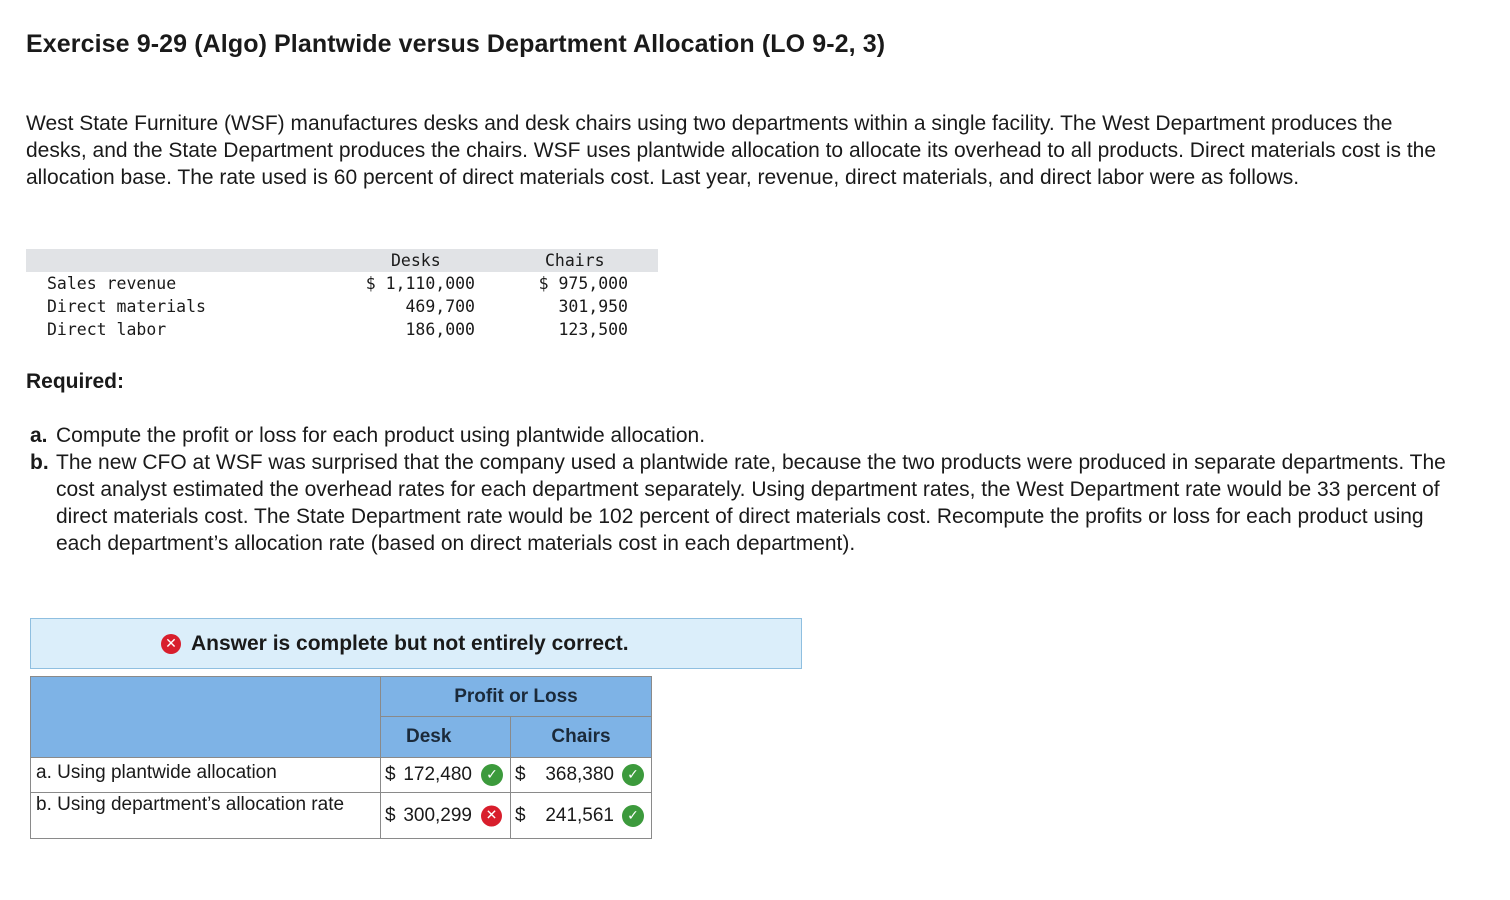 This screenshot has width=1510, height=900. What do you see at coordinates (440, 306) in the screenshot?
I see `desks-value: 469,700` at bounding box center [440, 306].